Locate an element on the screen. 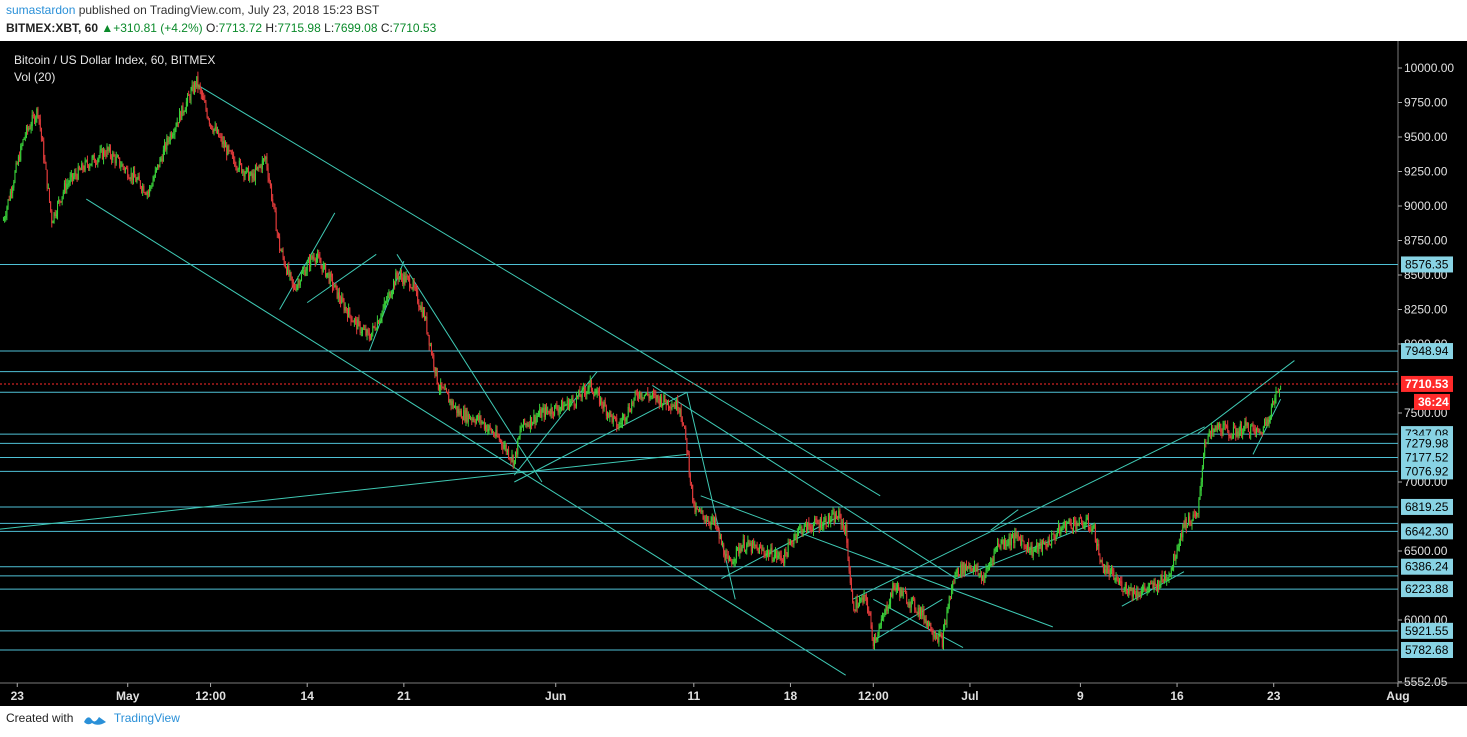 The height and width of the screenshot is (737, 1467). level-label: 5782.68 is located at coordinates (1427, 650).